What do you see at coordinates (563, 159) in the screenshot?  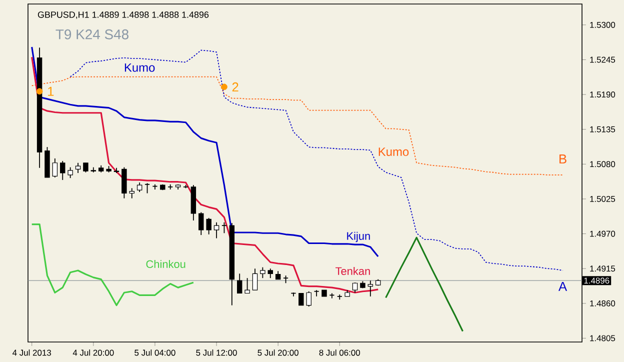 I see `series-label: B` at bounding box center [563, 159].